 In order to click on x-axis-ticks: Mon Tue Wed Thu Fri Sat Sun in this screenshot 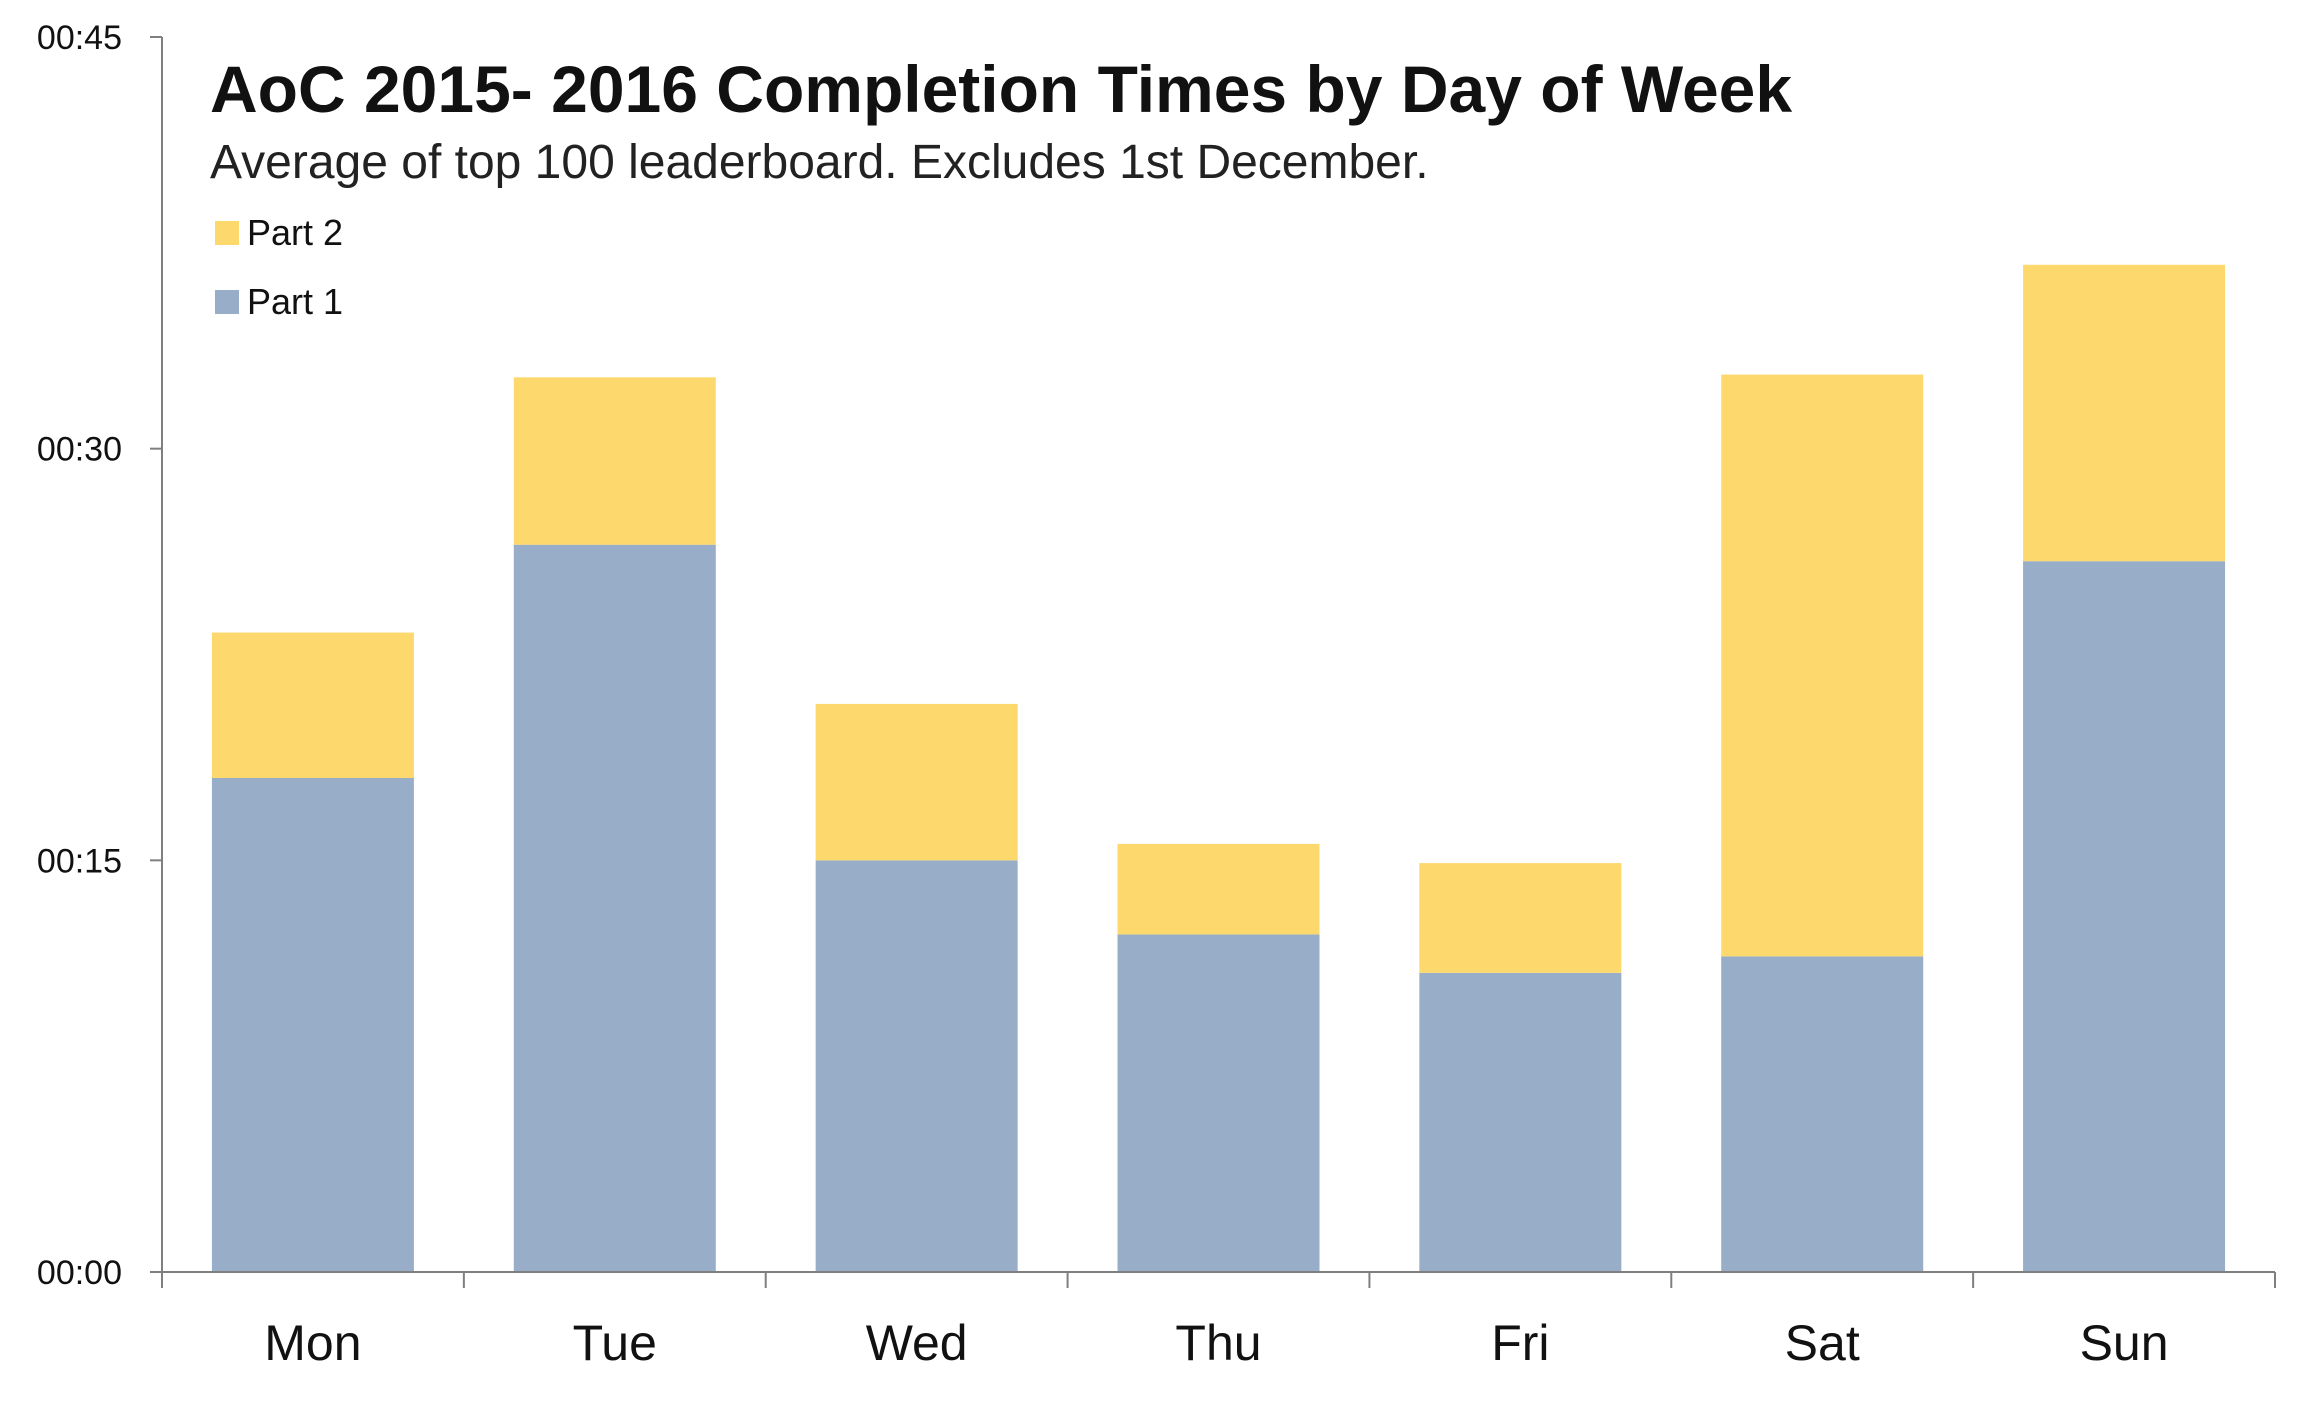, I will do `click(1218, 1321)`.